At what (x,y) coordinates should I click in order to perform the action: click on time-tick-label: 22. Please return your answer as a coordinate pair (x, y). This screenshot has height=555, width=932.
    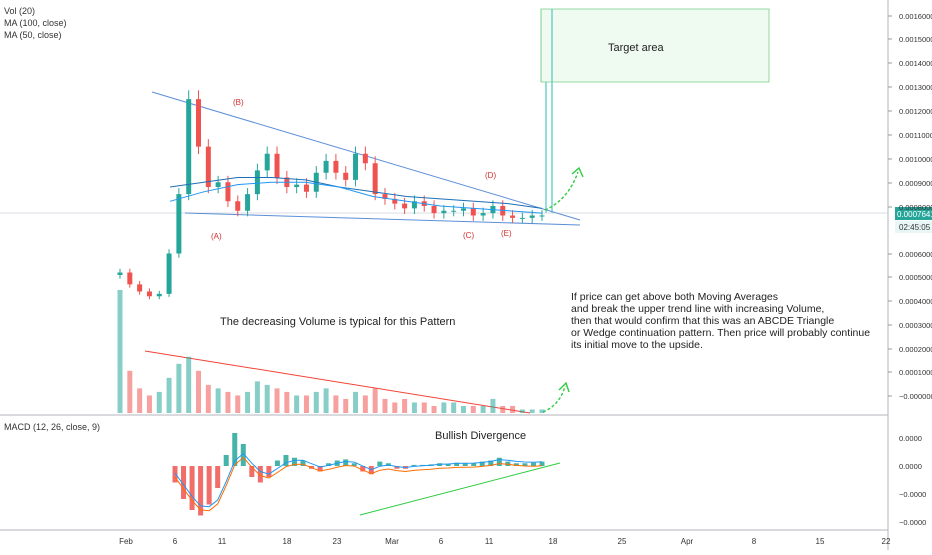
    Looking at the image, I should click on (886, 541).